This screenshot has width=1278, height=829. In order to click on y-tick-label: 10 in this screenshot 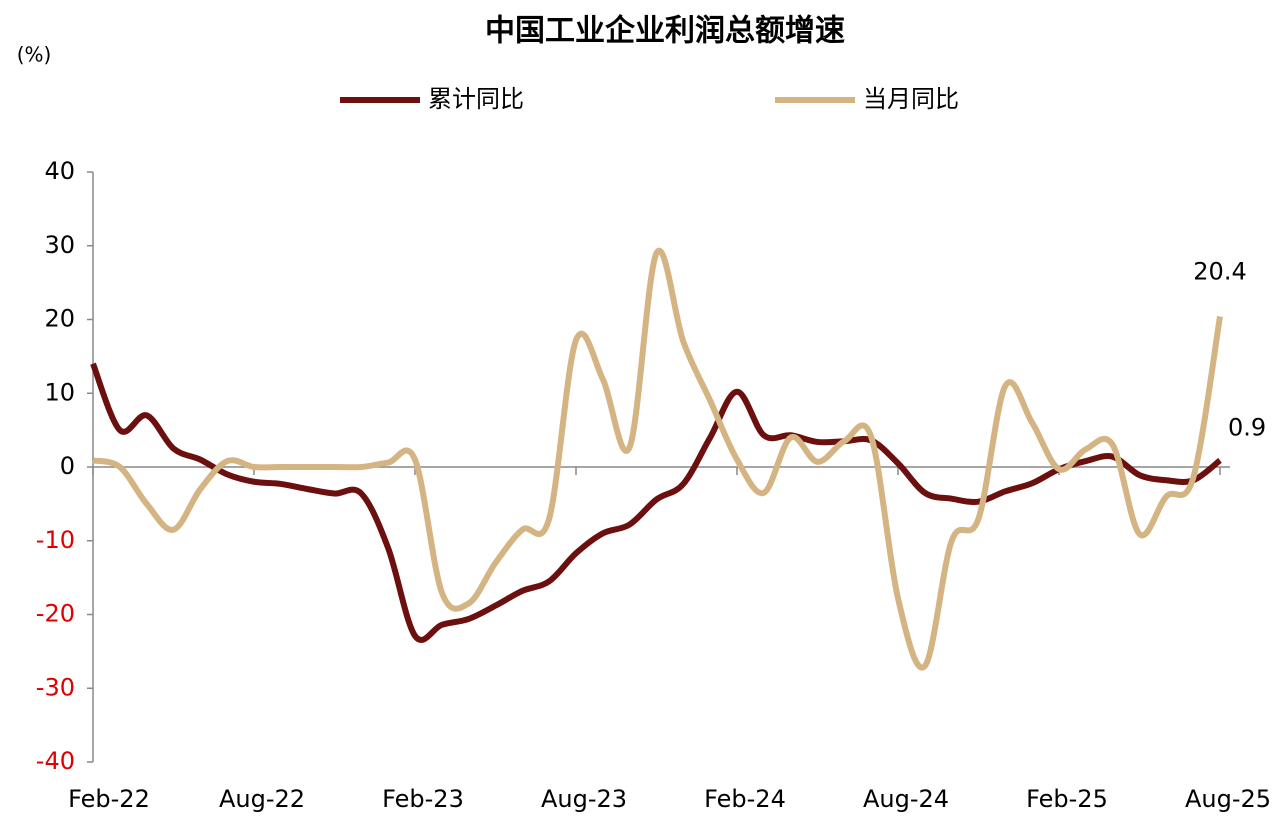, I will do `click(59, 392)`.